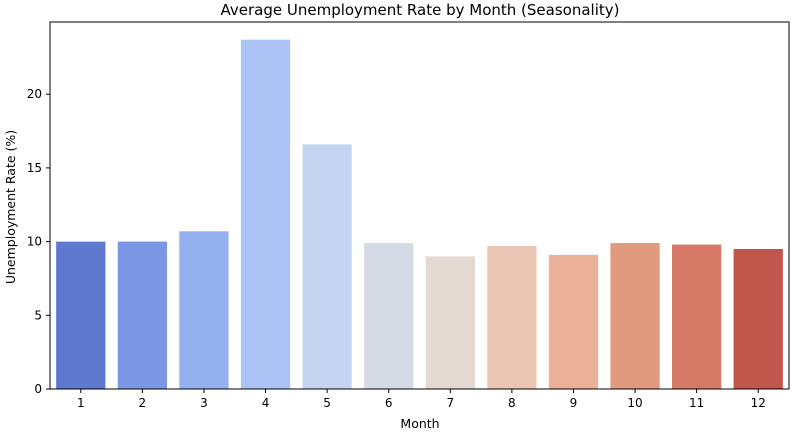  Describe the element at coordinates (81, 403) in the screenshot. I see `x-tick-label: 1` at that location.